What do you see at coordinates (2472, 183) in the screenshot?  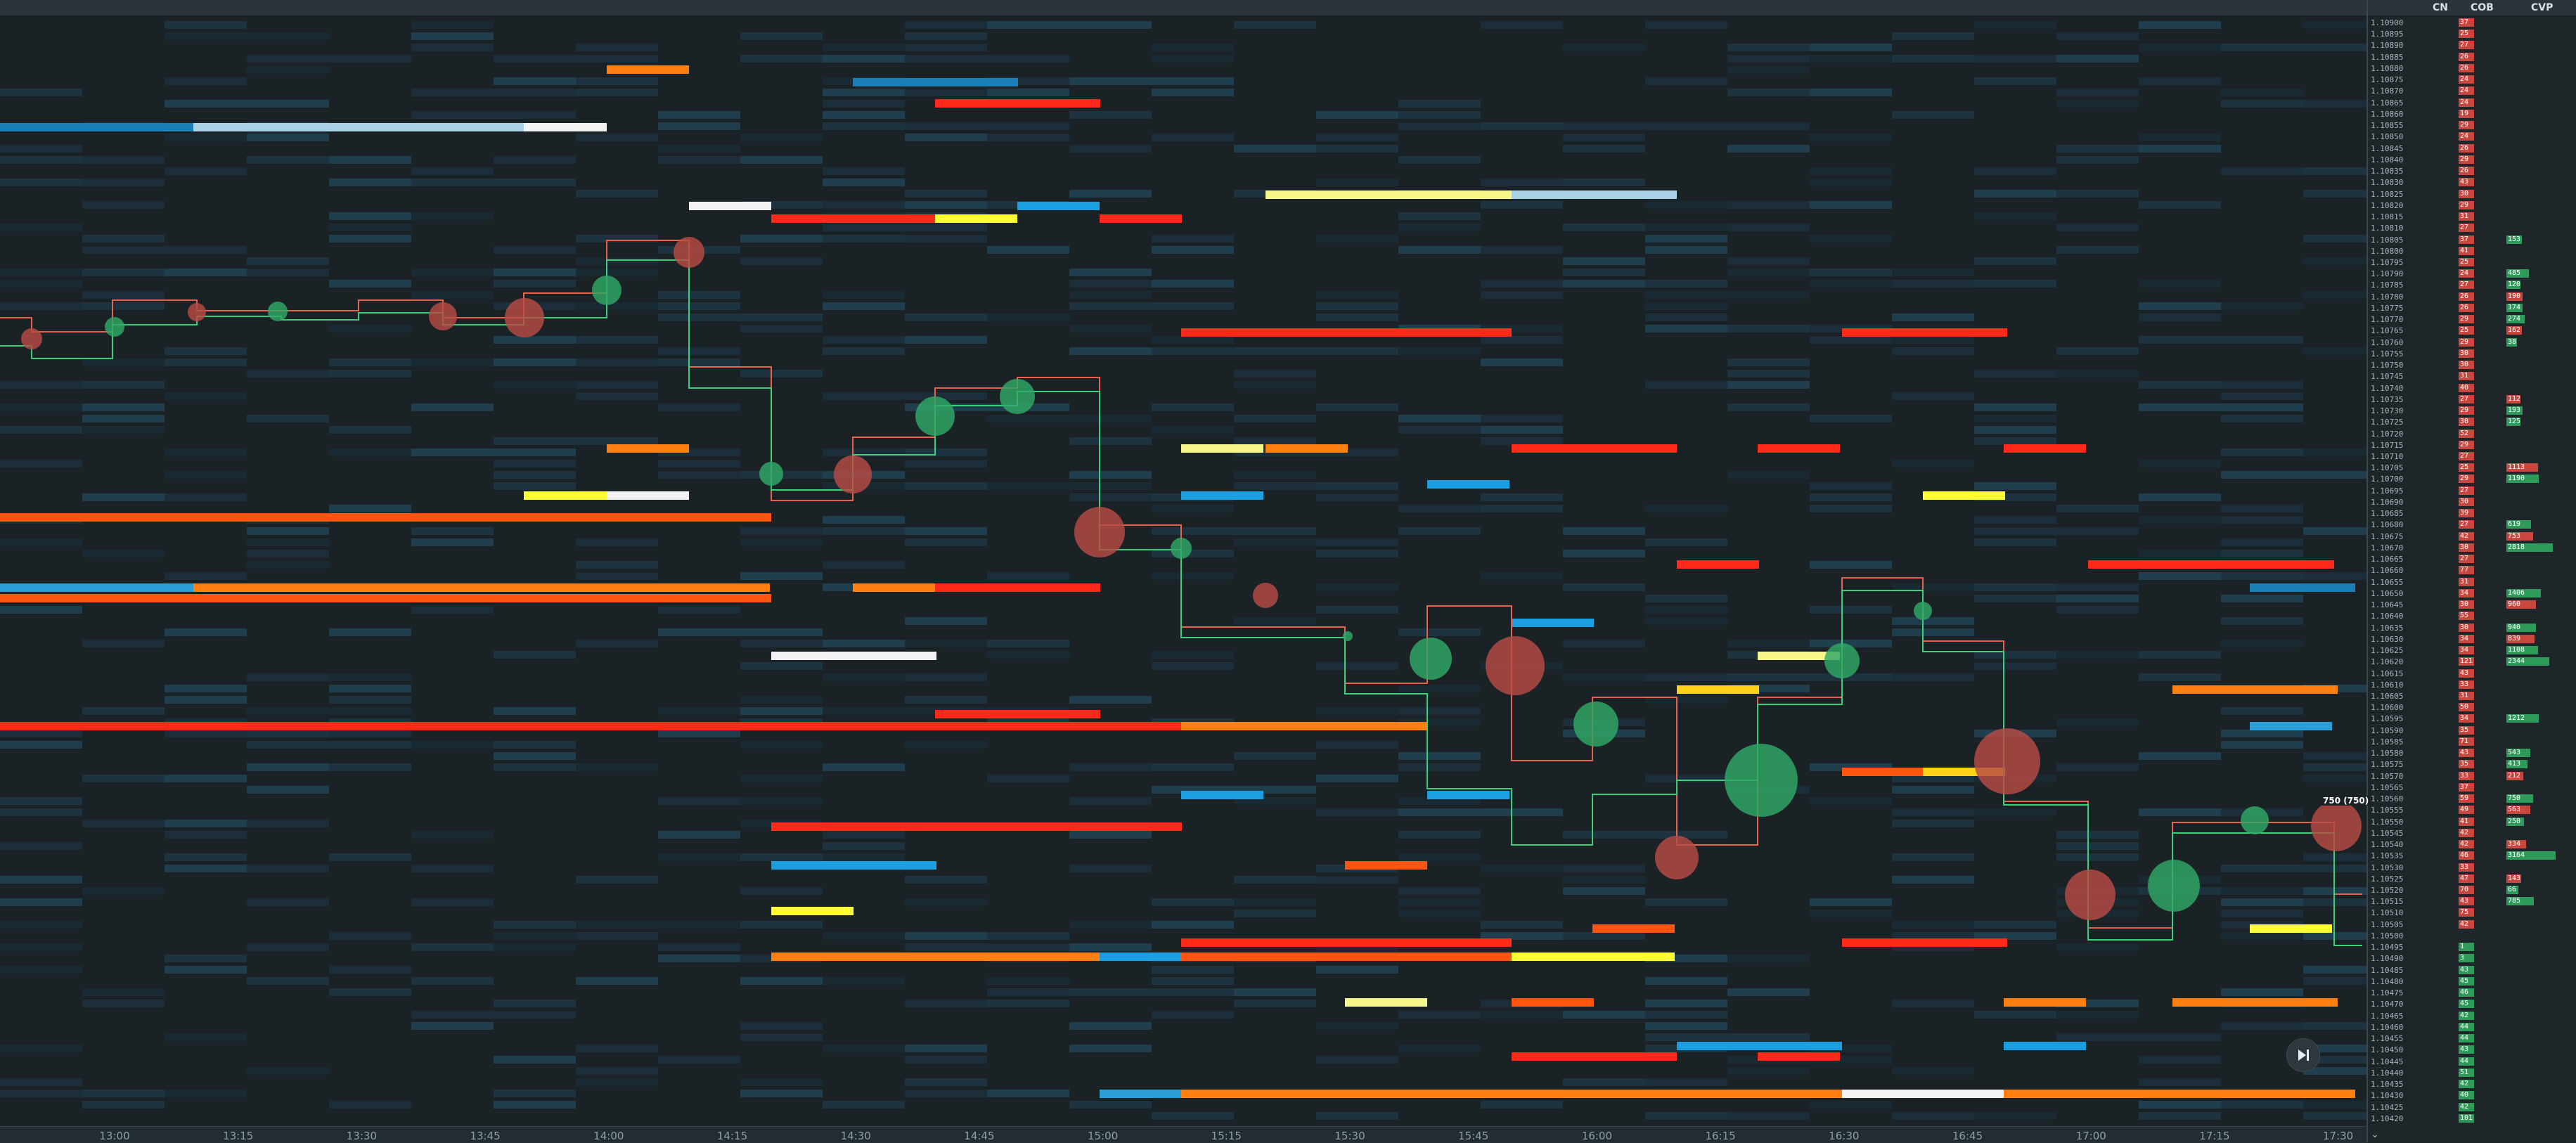 I see `ladder-row: 1.10830 43` at bounding box center [2472, 183].